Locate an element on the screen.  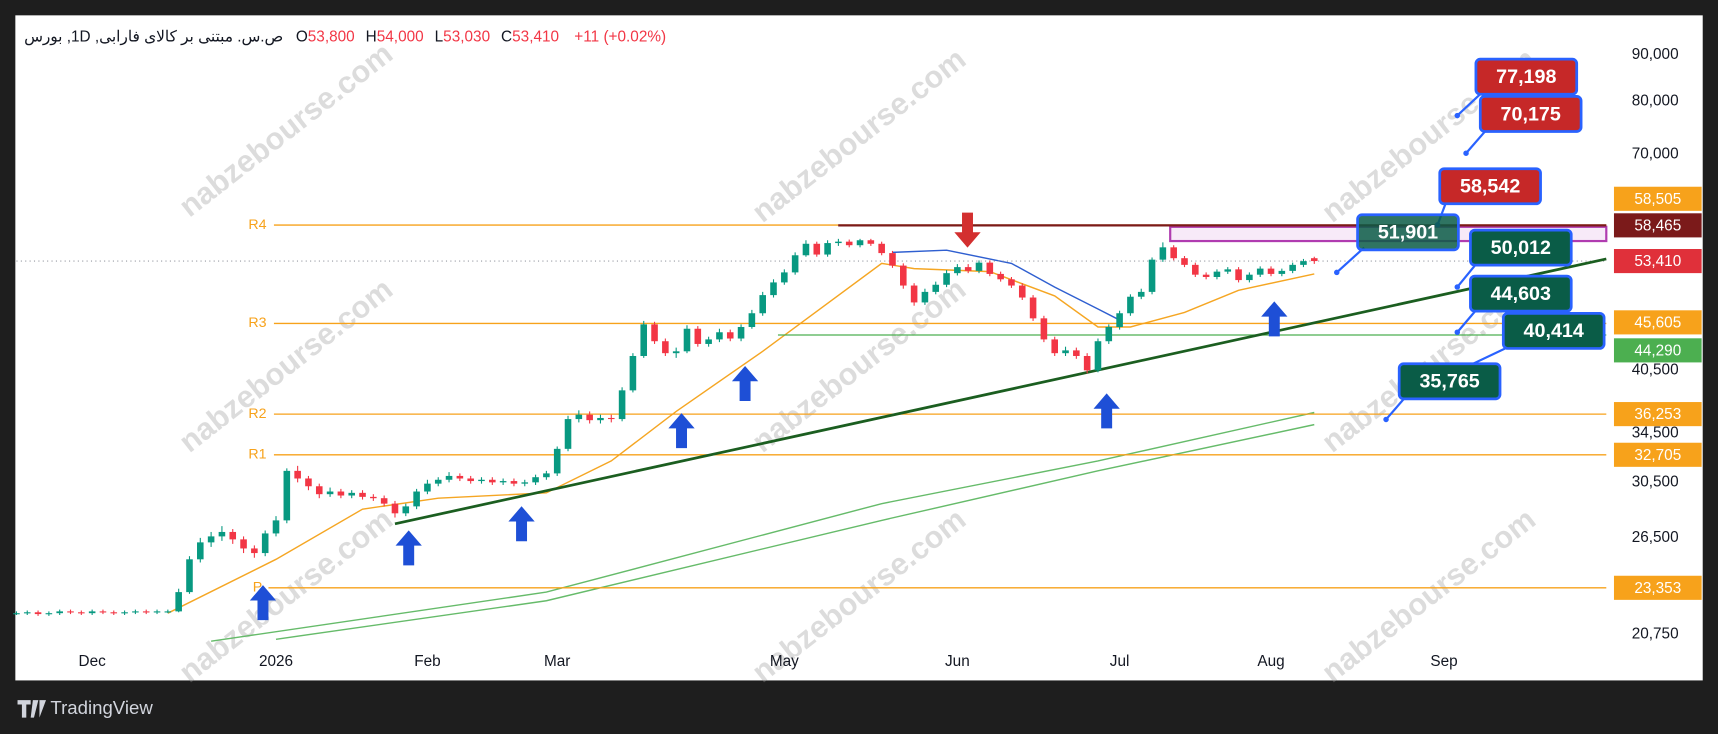
ohlc-key: H is located at coordinates (371, 36).